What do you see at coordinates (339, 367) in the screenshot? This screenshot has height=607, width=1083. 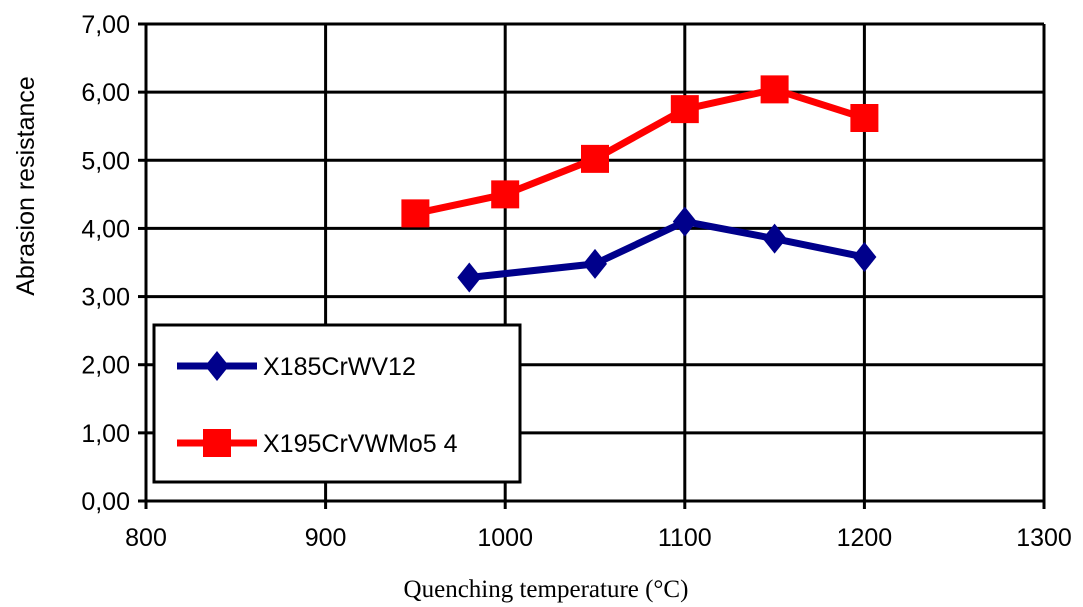 I see `legend-label-x185crwv12: X185CrWV12` at bounding box center [339, 367].